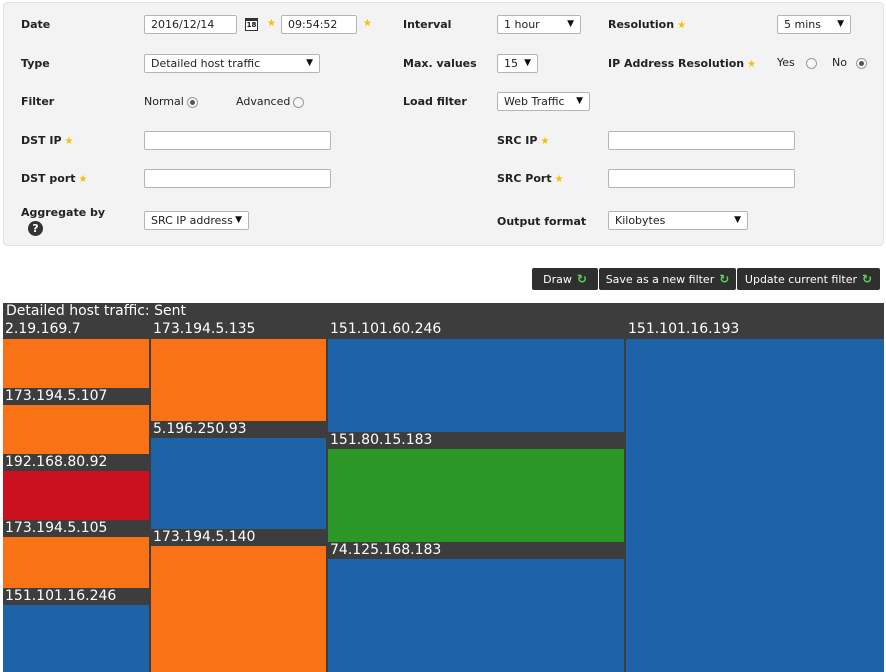 The height and width of the screenshot is (672, 886). What do you see at coordinates (196, 220) in the screenshot?
I see `aggregate-by-select: SRC IP address ▼` at bounding box center [196, 220].